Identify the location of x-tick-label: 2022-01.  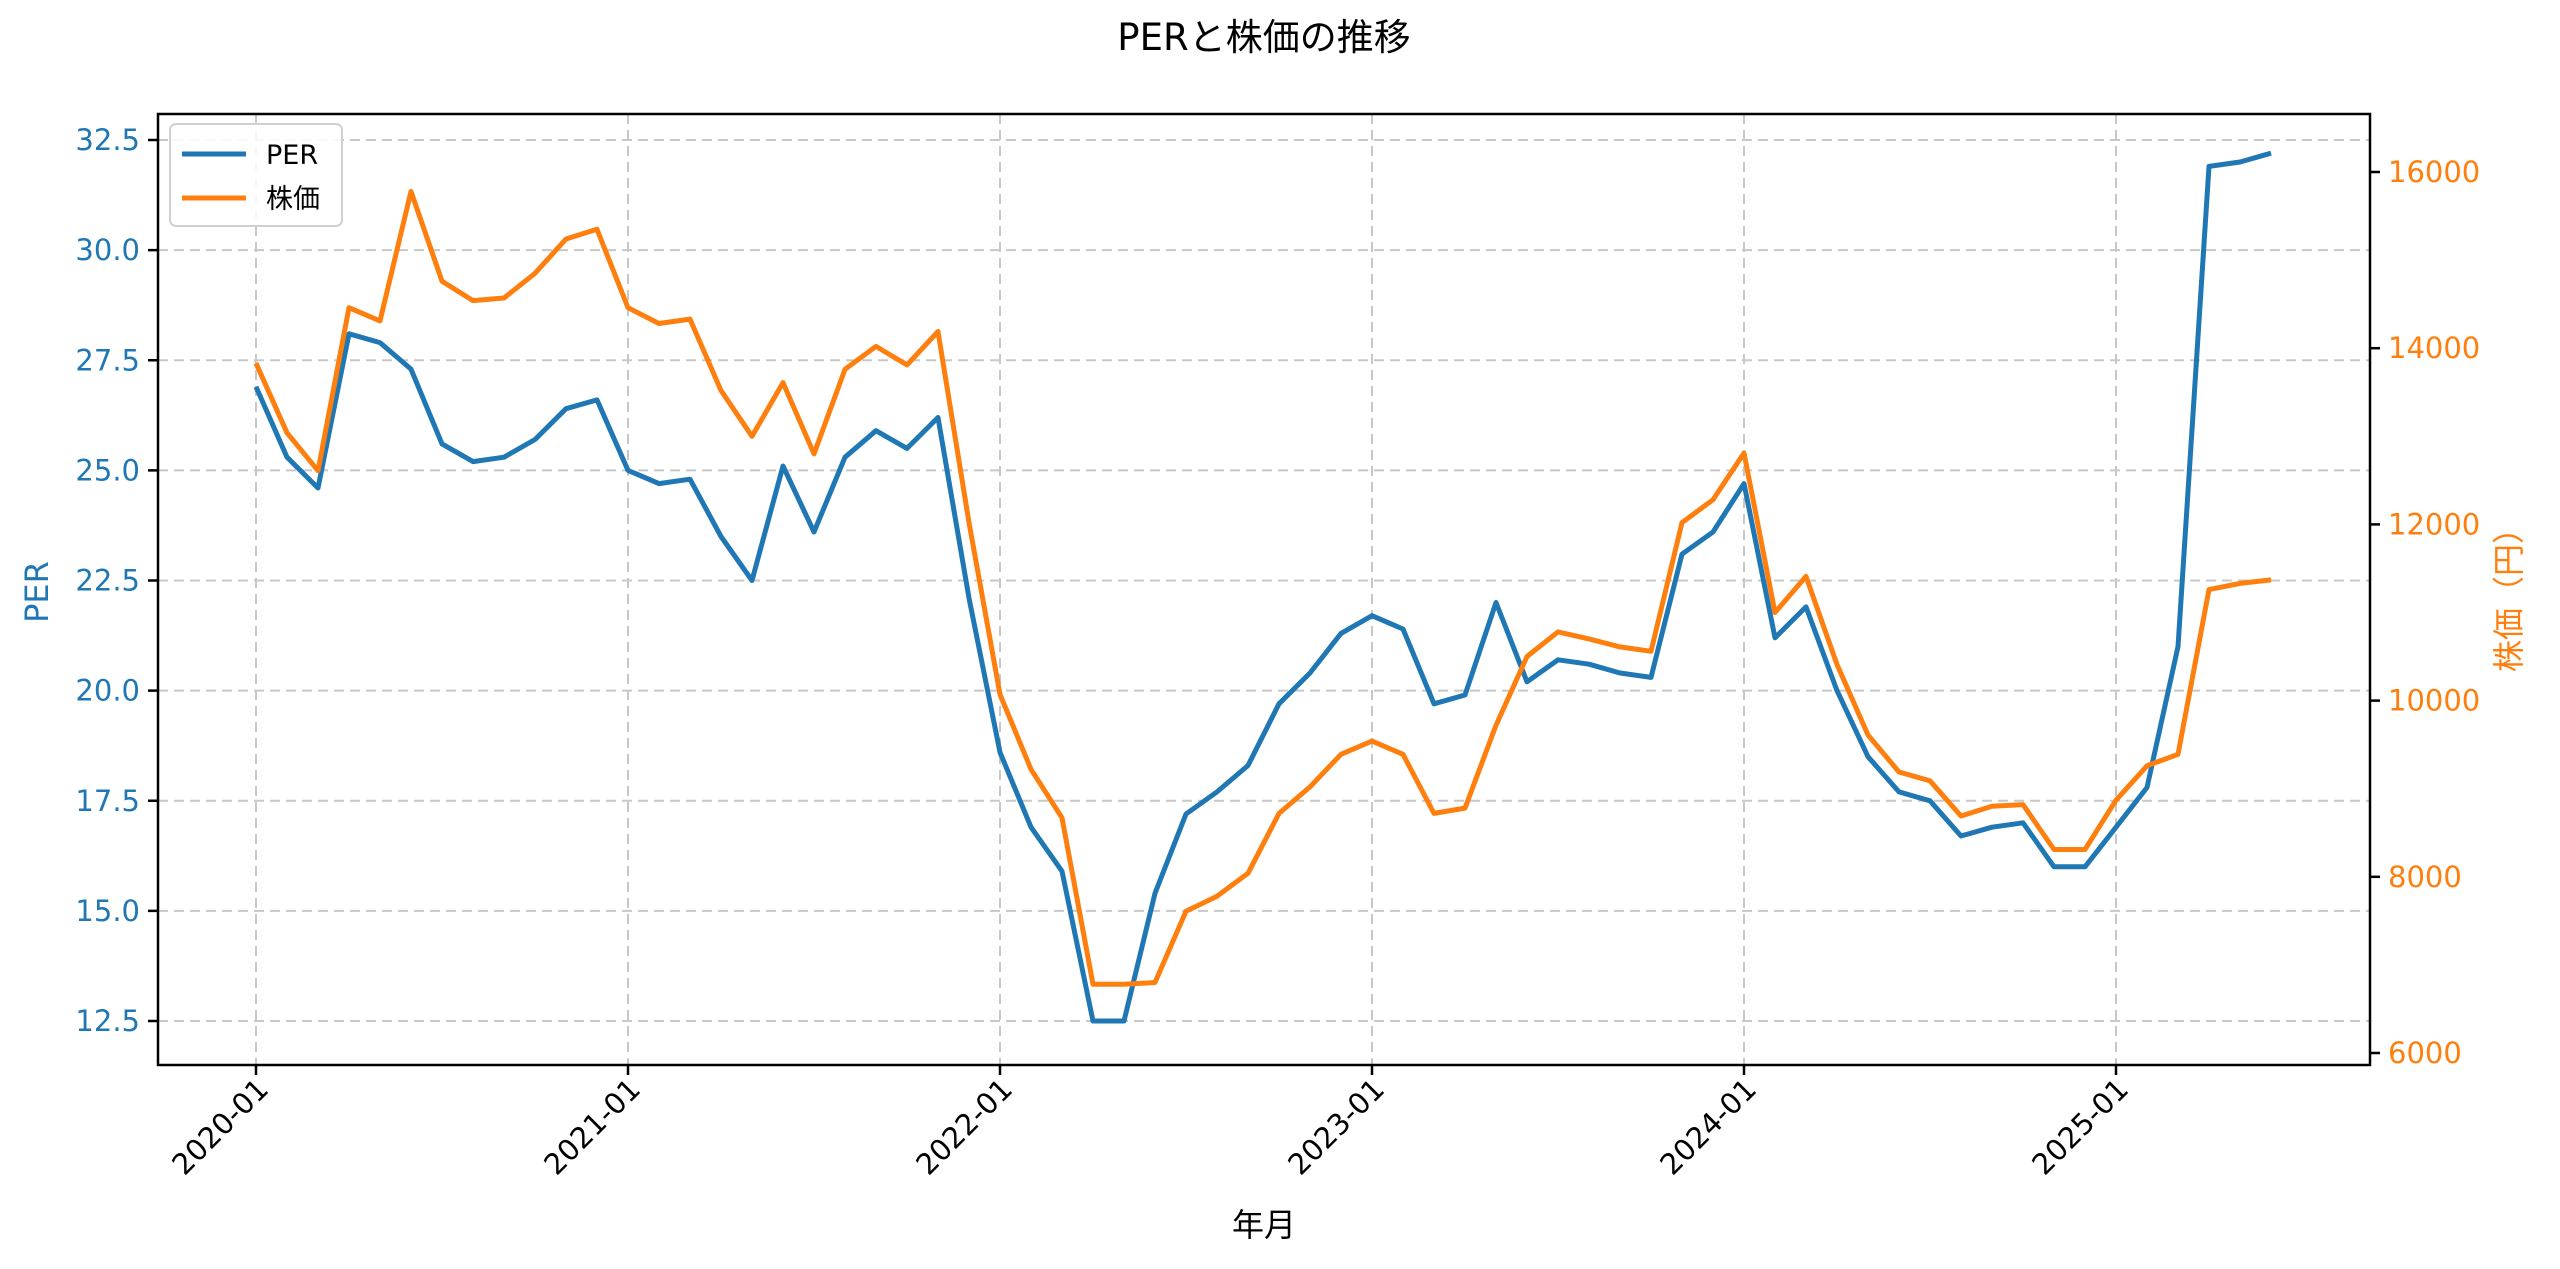
(964, 1127).